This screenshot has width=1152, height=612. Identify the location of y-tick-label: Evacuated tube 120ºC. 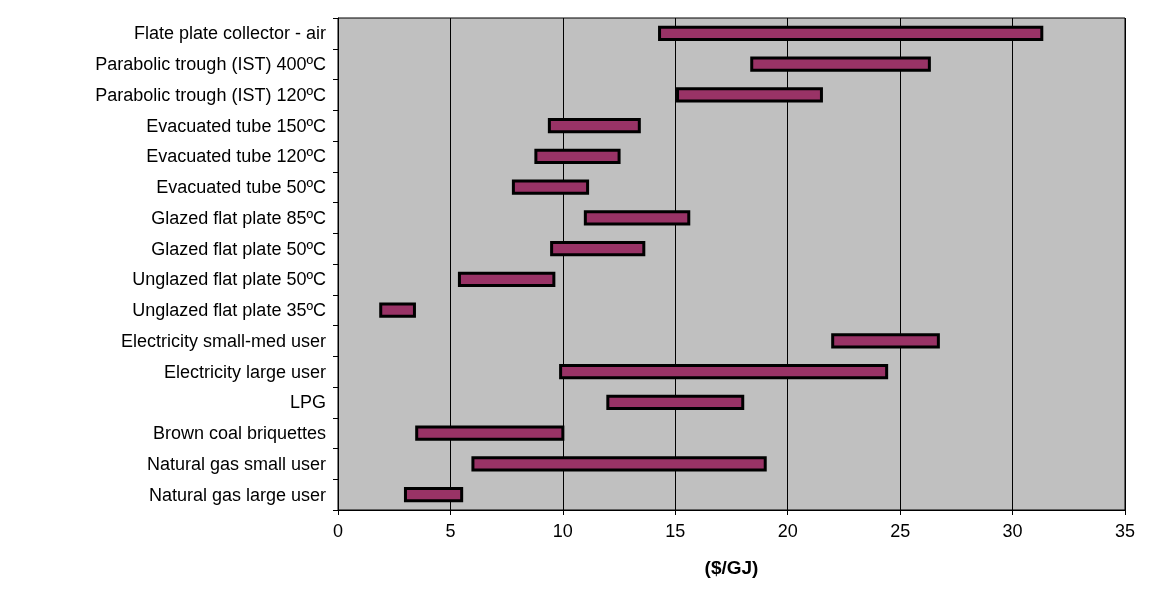
(236, 156).